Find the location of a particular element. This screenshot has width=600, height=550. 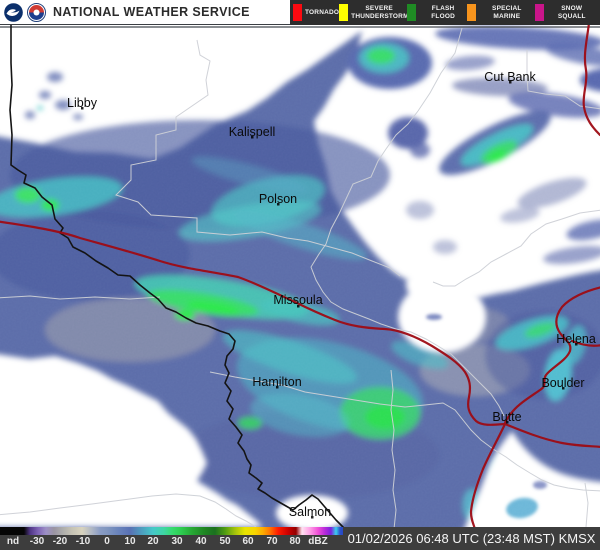

city-label-boulder: Boulder is located at coordinates (563, 383).